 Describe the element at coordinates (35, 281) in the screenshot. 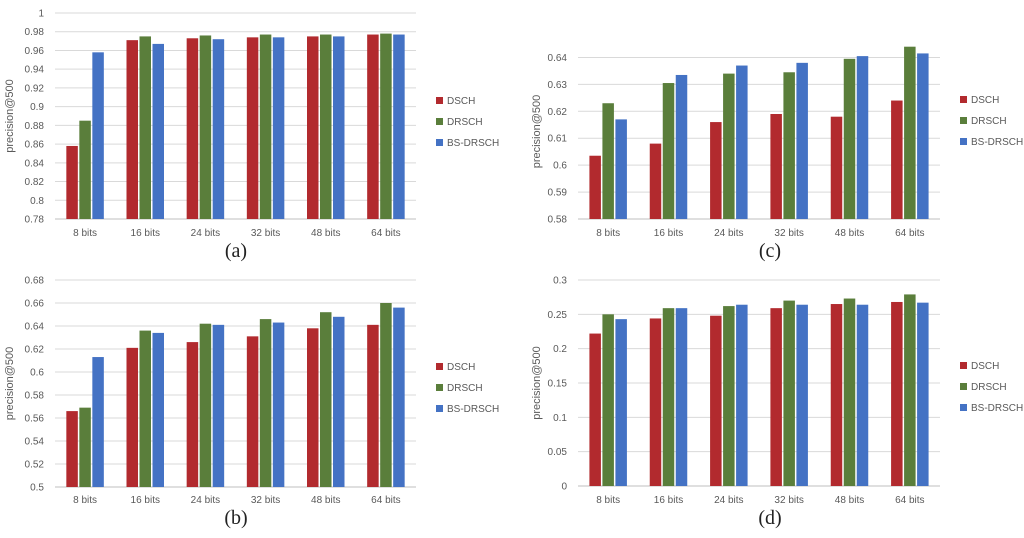

I see `y-tick-label: 0.68` at that location.